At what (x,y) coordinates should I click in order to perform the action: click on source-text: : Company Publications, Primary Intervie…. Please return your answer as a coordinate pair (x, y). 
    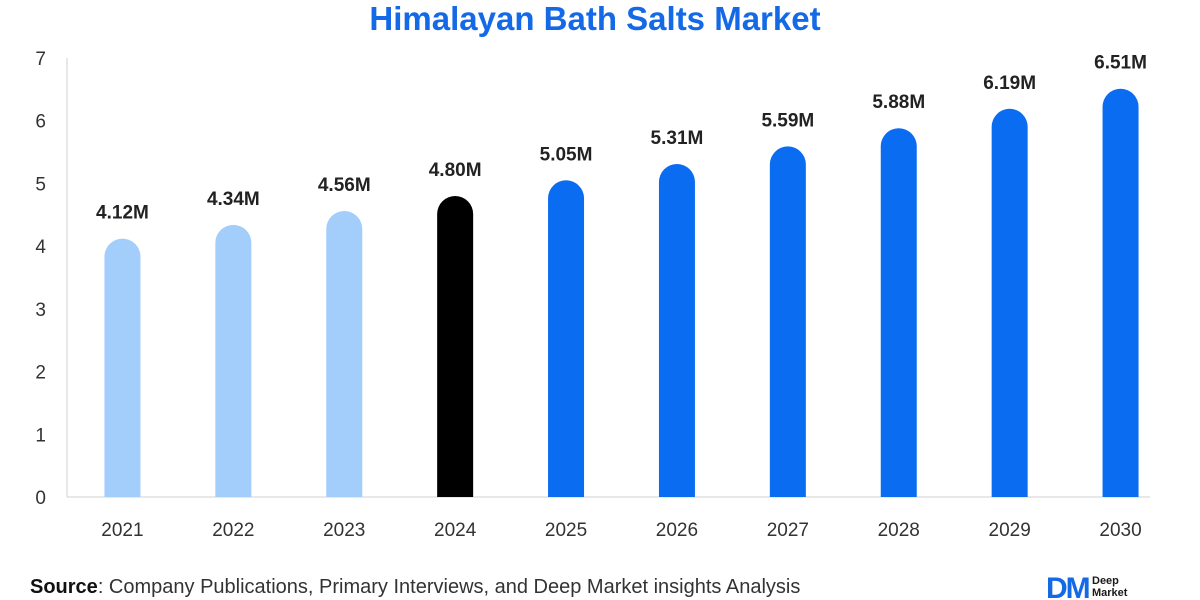
    Looking at the image, I should click on (449, 587).